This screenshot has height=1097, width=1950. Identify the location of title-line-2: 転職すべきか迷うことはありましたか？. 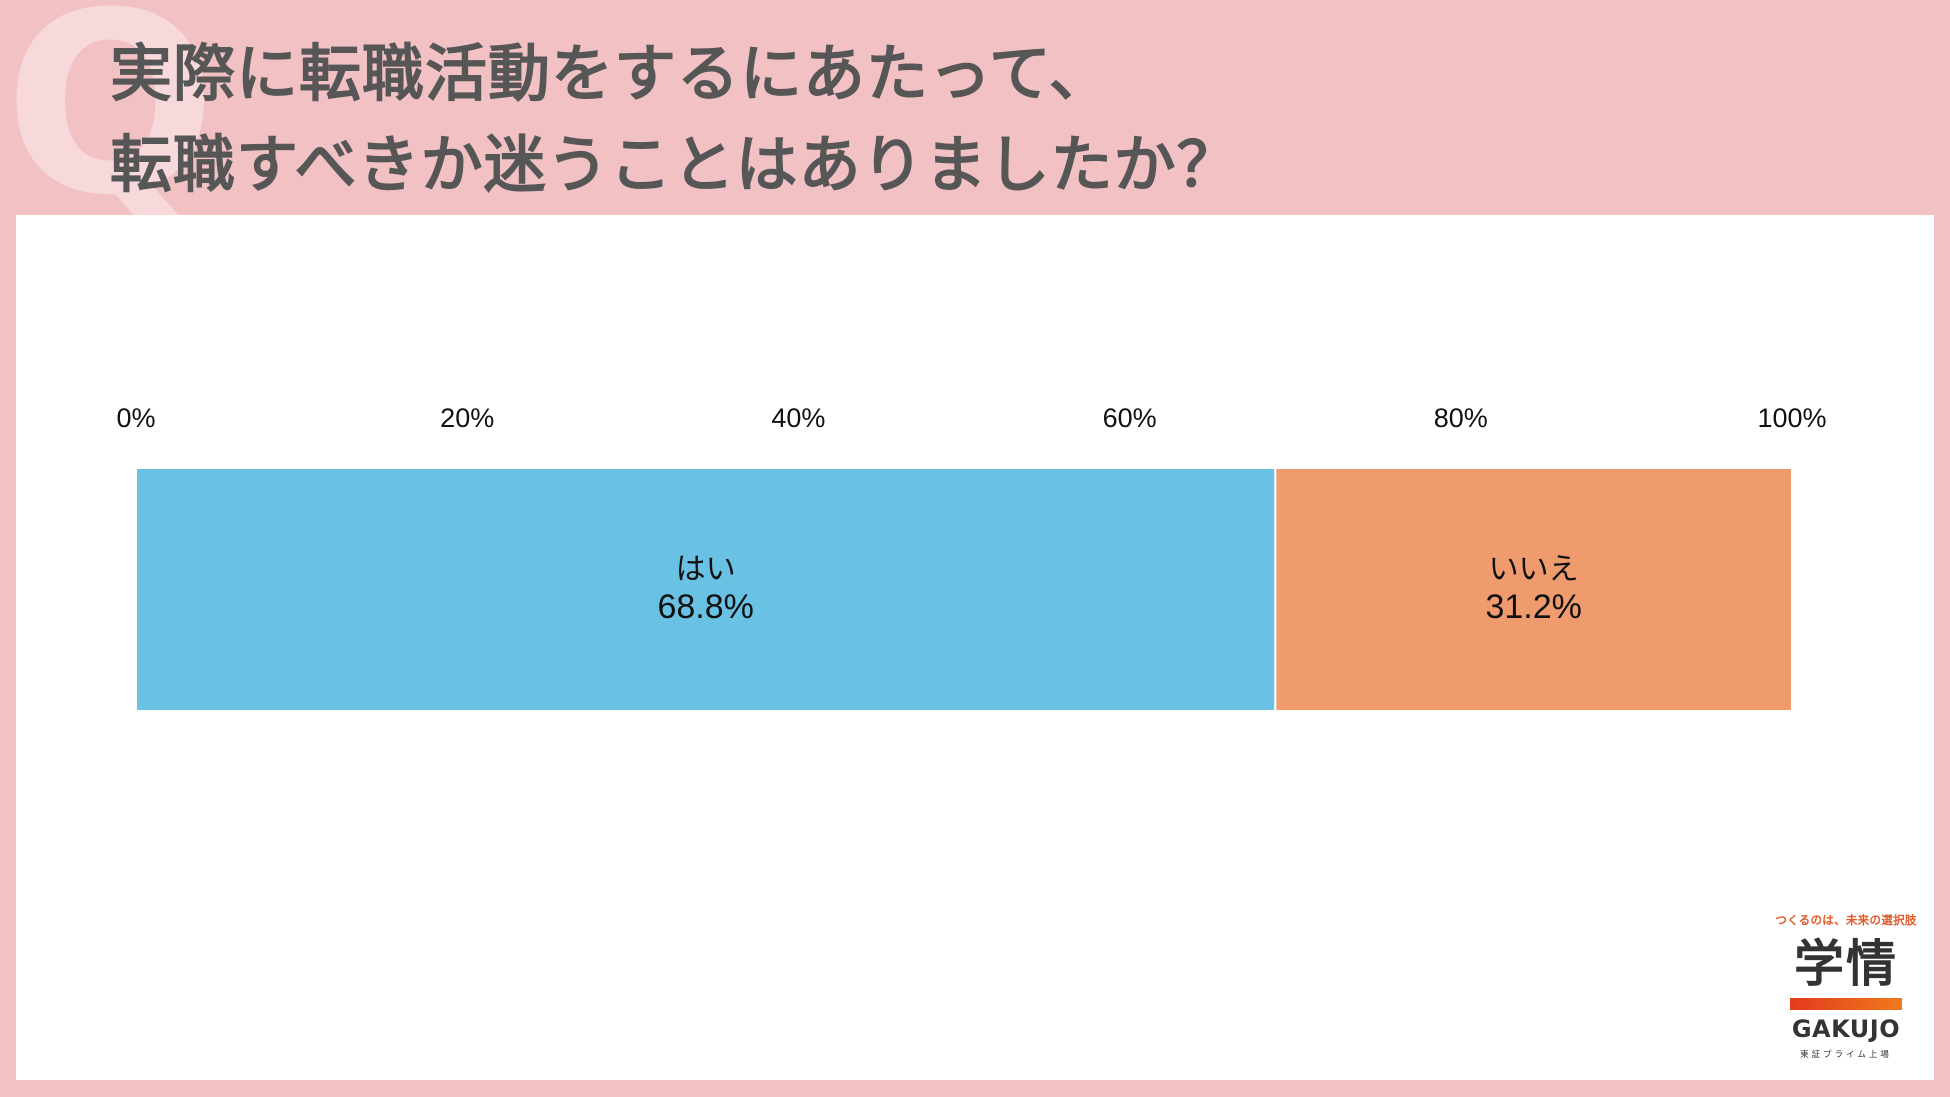
(675, 164).